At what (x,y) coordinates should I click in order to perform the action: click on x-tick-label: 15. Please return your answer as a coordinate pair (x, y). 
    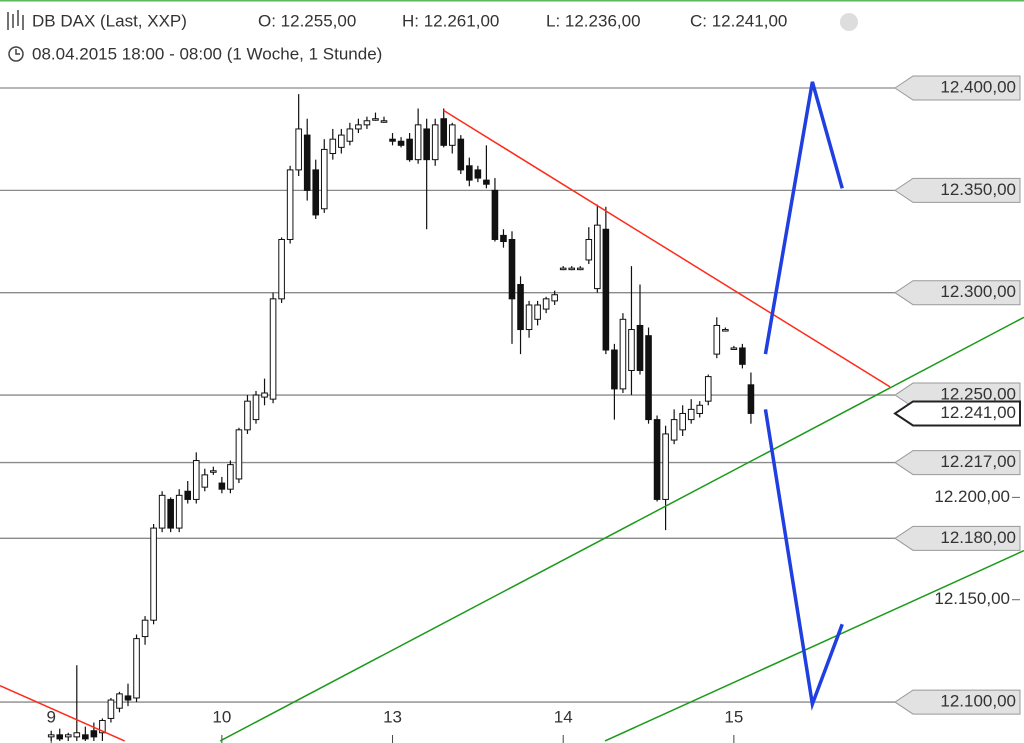
    Looking at the image, I should click on (733, 716).